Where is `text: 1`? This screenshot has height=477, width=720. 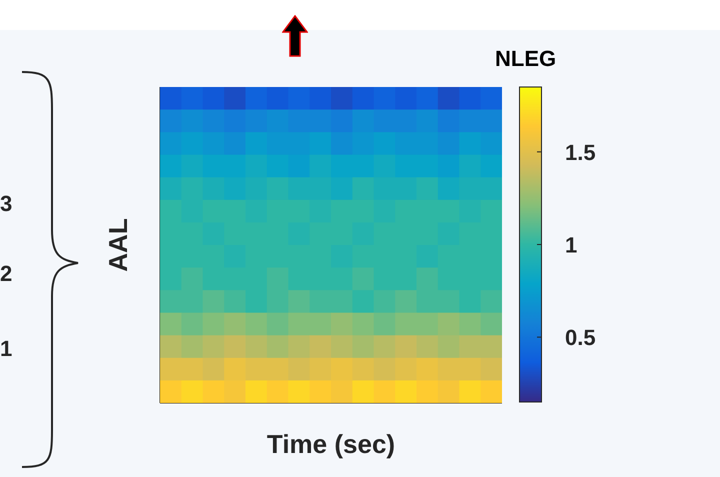 text: 1 is located at coordinates (6, 349).